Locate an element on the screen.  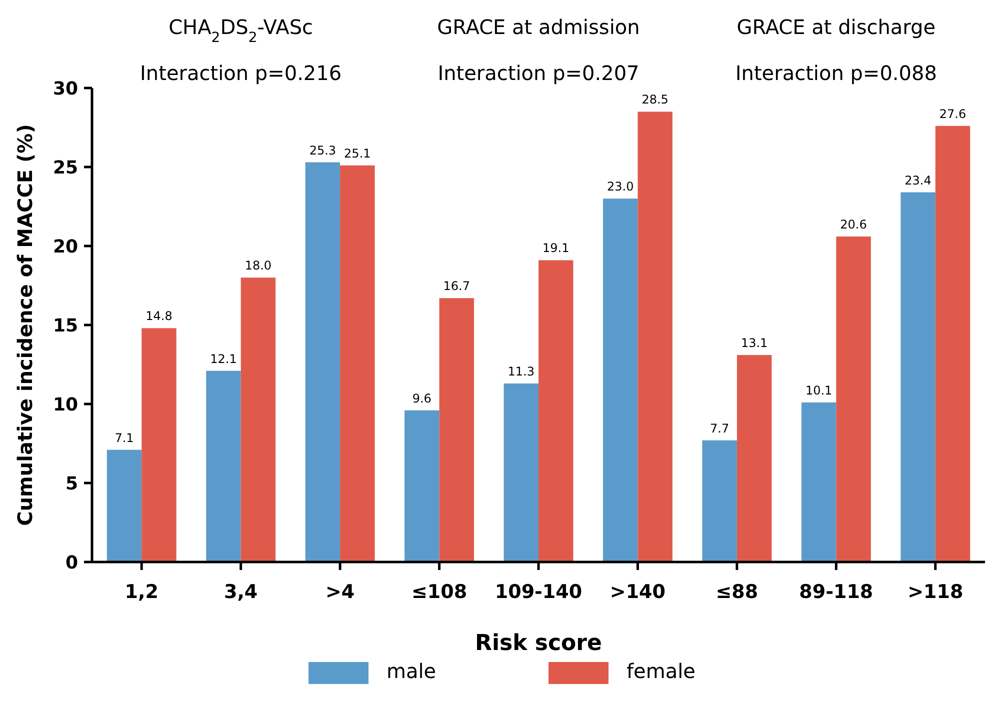
y-tick-label: 30 is located at coordinates (65, 89).